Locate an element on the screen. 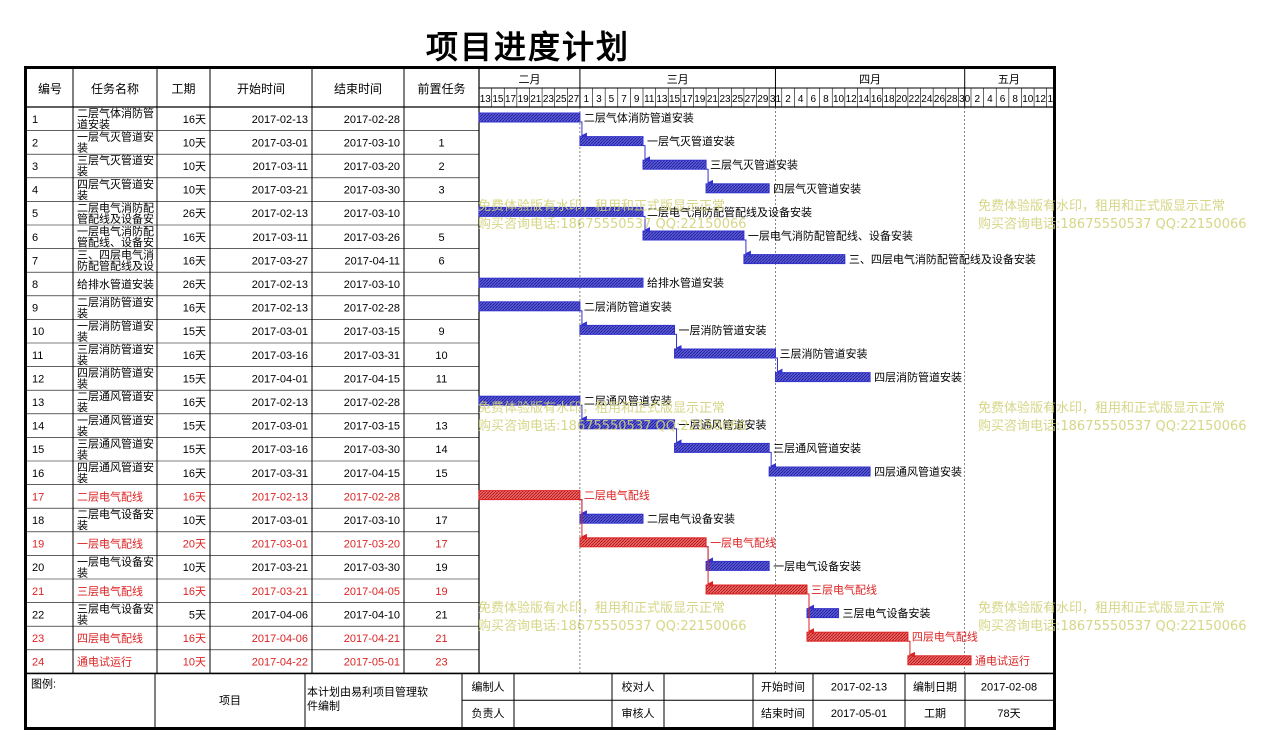 The width and height of the screenshot is (1280, 750). task-duration: 15天 is located at coordinates (194, 332).